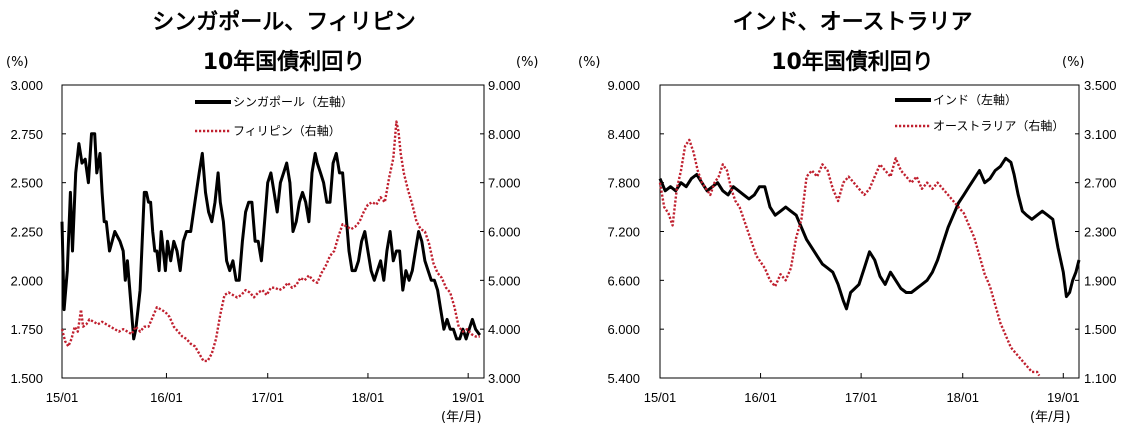 Image resolution: width=1137 pixels, height=429 pixels. What do you see at coordinates (1100, 329) in the screenshot?
I see `right-tick-label: 1.500` at bounding box center [1100, 329].